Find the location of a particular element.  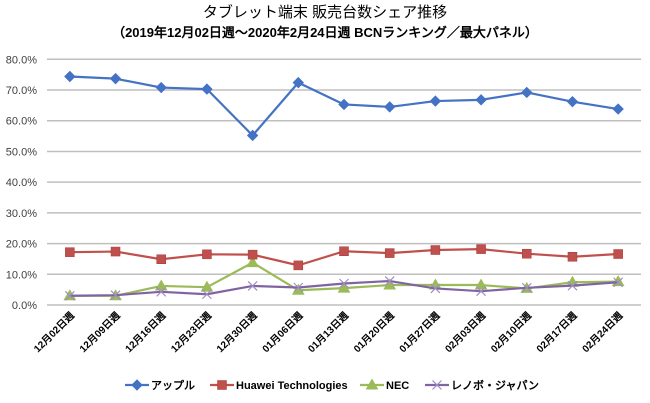

legend-label: レノボ・ジャパン is located at coordinates (495, 385).